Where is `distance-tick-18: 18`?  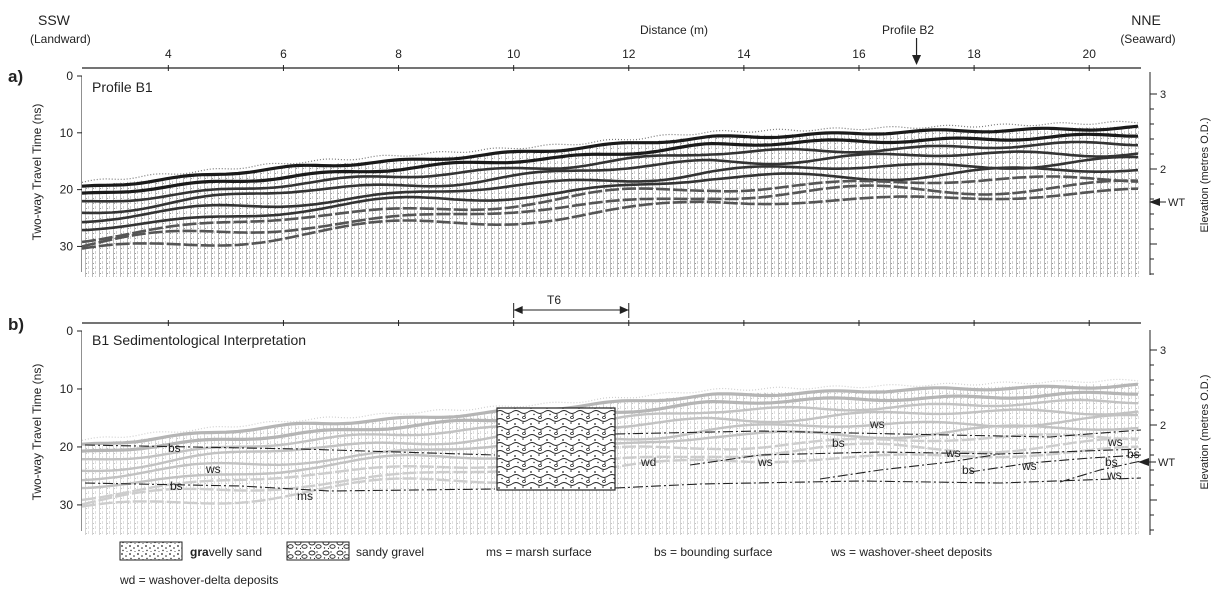 distance-tick-18: 18 is located at coordinates (974, 54).